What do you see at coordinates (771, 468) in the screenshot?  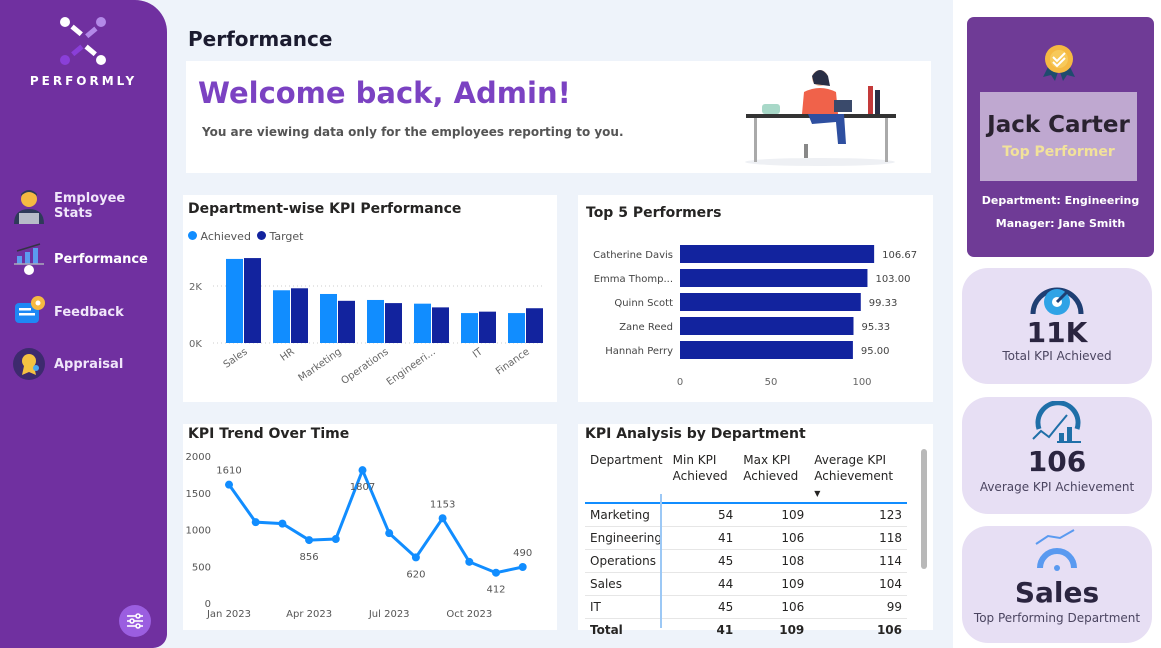 I see `column-header-max: Max KPI Achieved` at bounding box center [771, 468].